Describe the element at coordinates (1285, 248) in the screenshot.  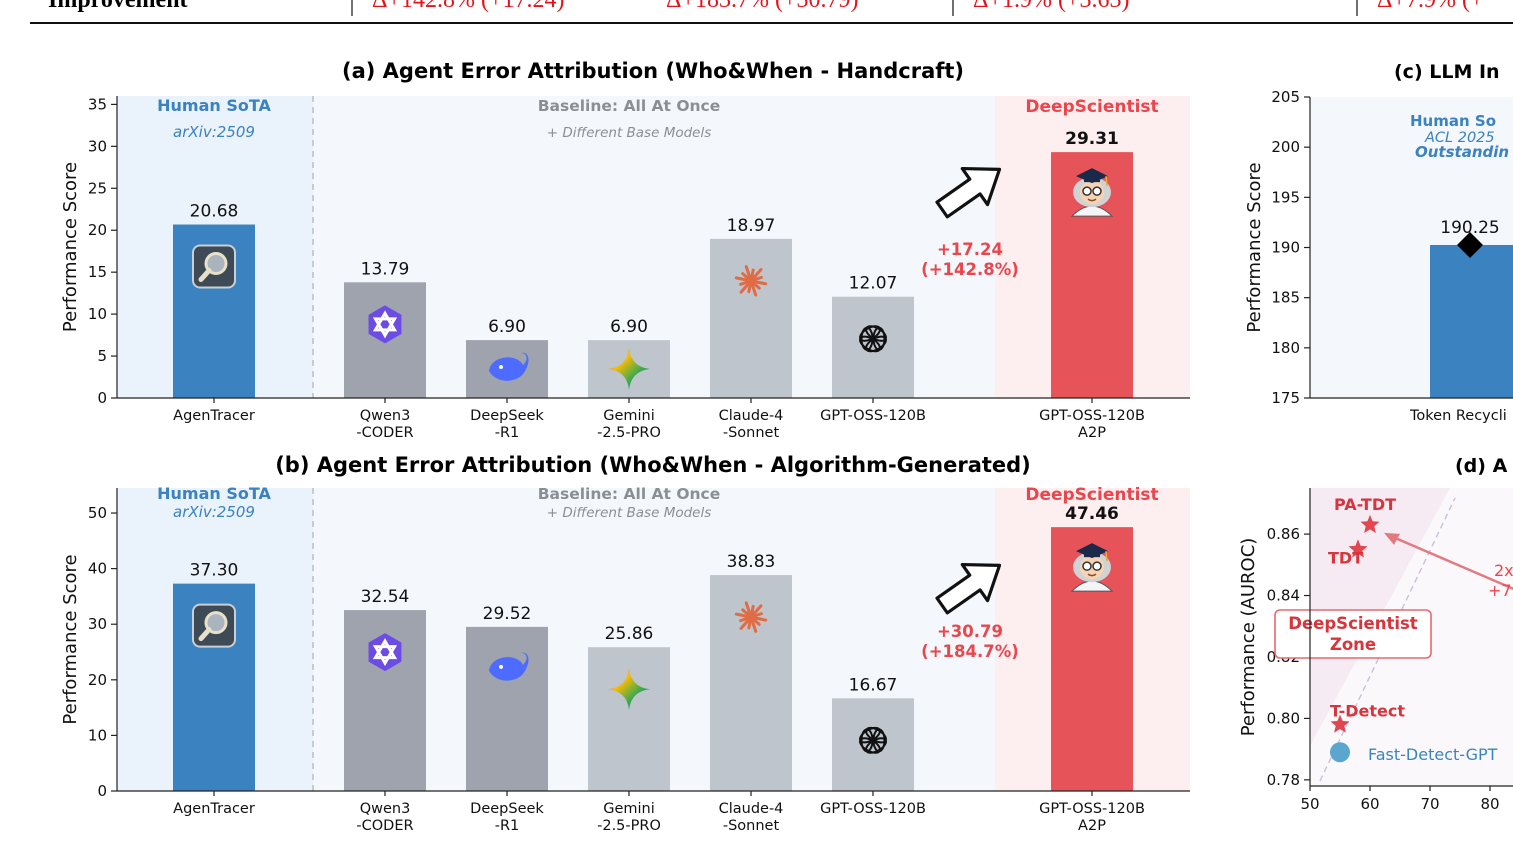
I see `y-tick-label: 190` at that location.